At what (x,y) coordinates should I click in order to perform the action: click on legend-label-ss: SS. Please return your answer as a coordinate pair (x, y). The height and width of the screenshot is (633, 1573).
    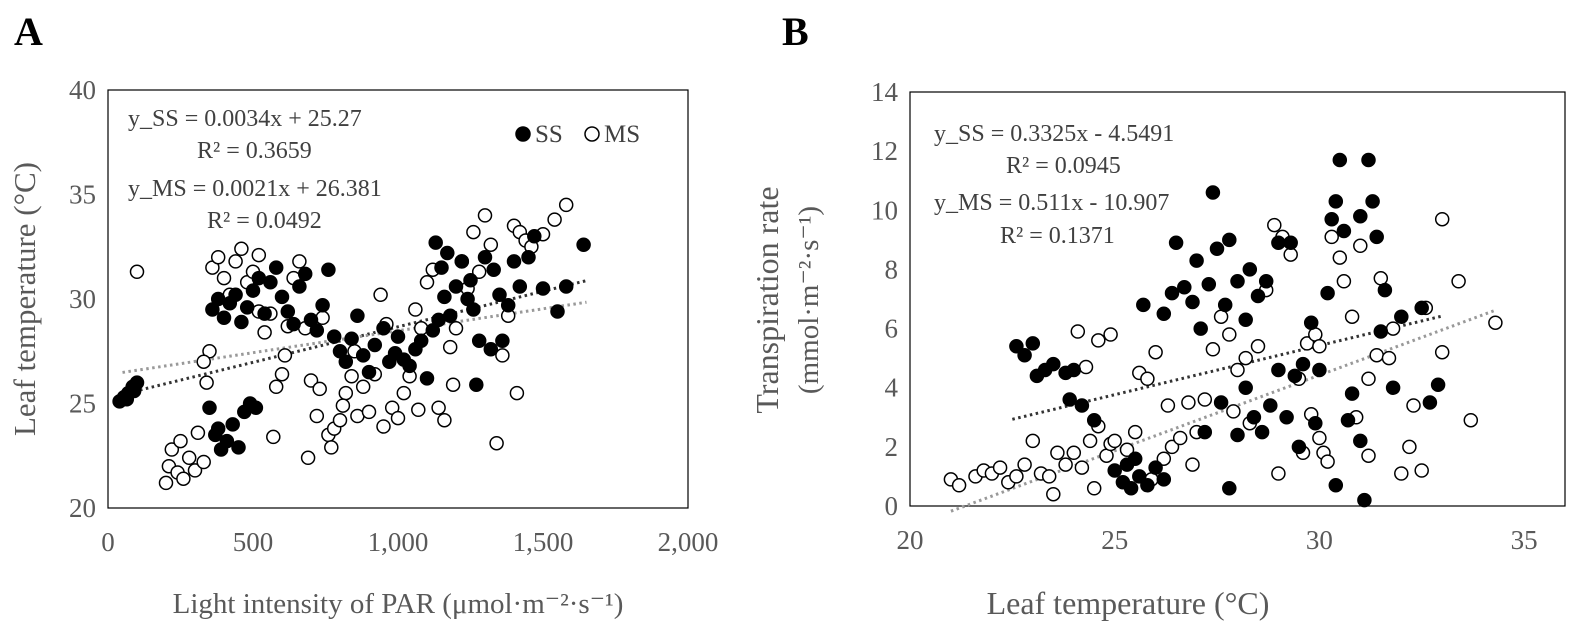
    Looking at the image, I should click on (549, 134).